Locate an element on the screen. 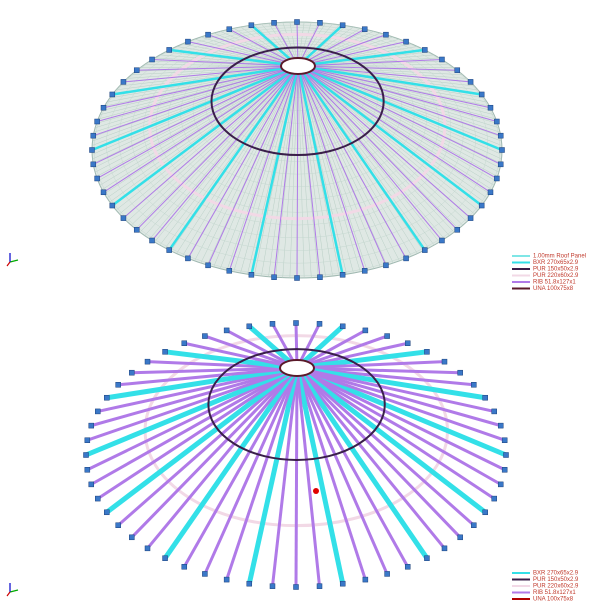 The width and height of the screenshot is (600, 616). legend-label: BXR 270x65x2.9 is located at coordinates (556, 263).